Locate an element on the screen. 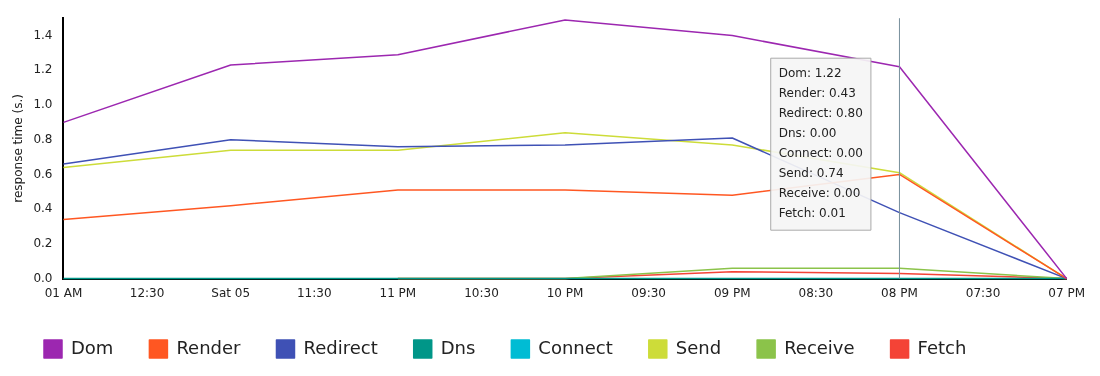  y-axis-title: response time (s.) is located at coordinates (18, 148).